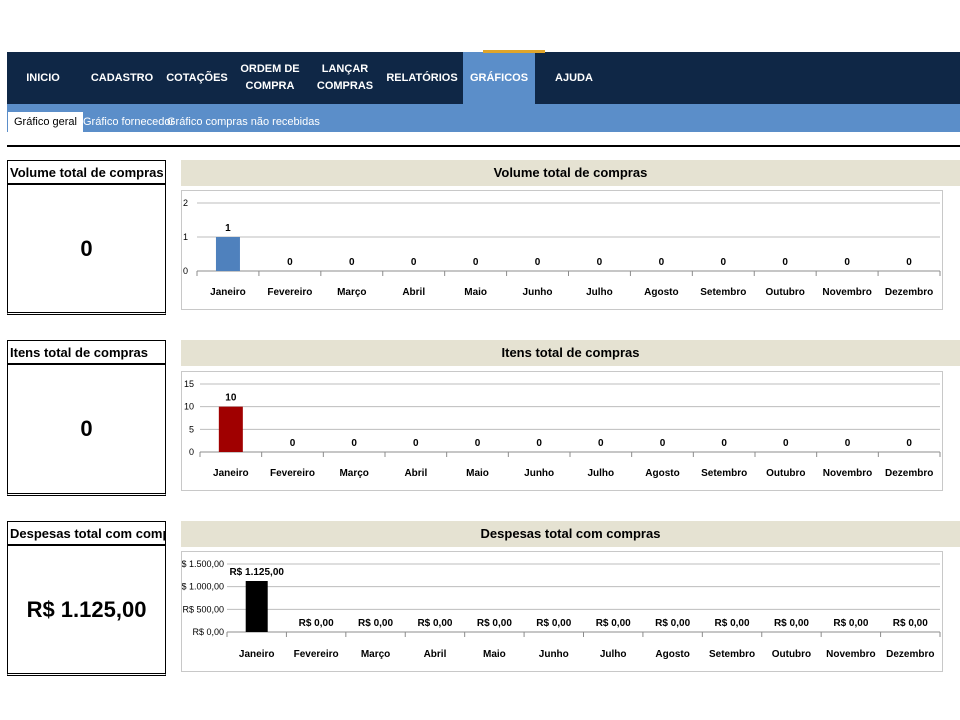 Image resolution: width=960 pixels, height=720 pixels. I want to click on menu-relatorios: RELATÓRIOS, so click(422, 77).